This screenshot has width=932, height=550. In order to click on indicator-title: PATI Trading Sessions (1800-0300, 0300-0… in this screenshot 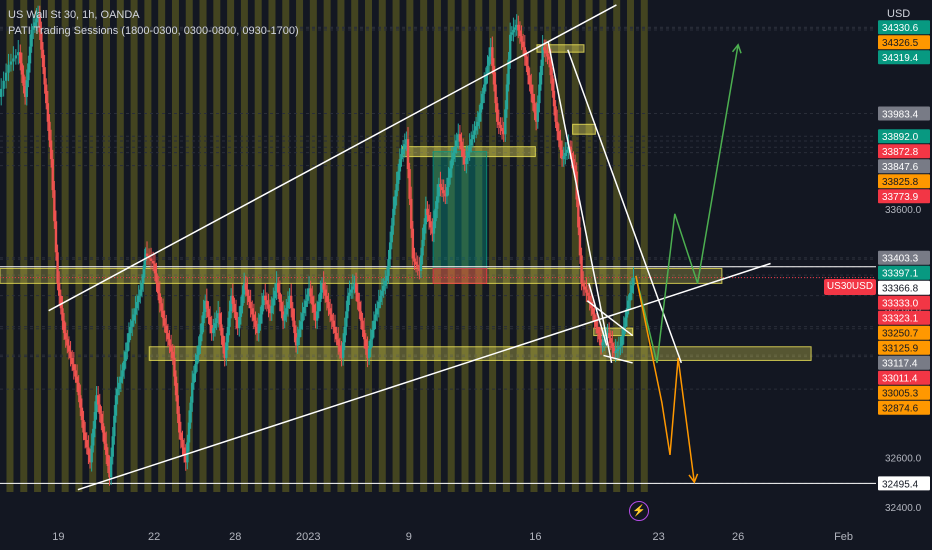, I will do `click(153, 31)`.